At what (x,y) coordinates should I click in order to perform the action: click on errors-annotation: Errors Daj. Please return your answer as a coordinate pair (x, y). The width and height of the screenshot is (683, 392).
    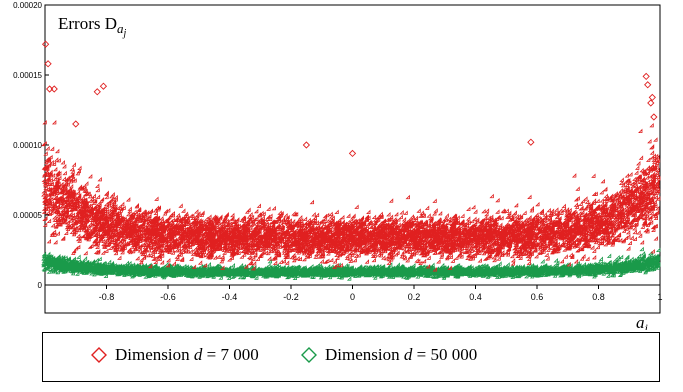
    Looking at the image, I should click on (94, 24).